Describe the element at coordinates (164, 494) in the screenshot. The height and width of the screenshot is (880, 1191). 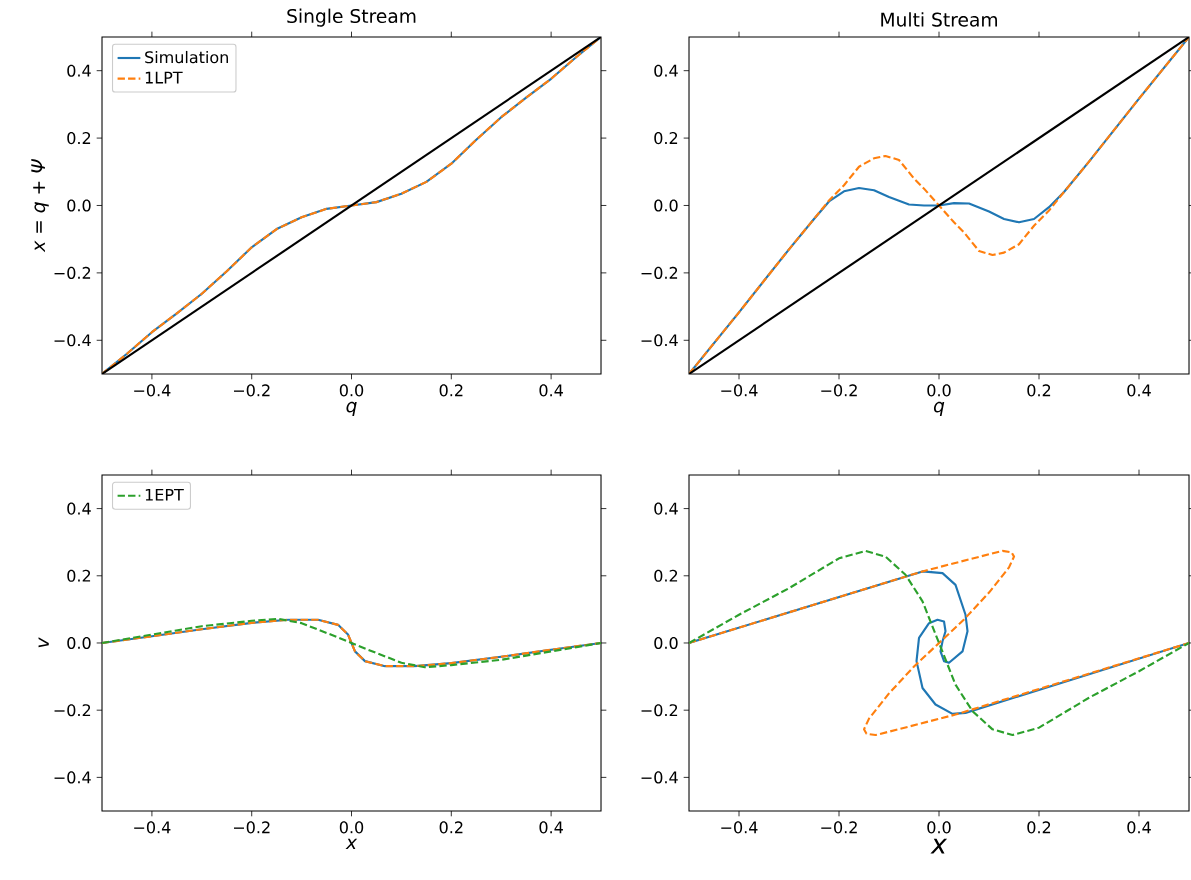
I see `legend-label: 1EPT` at that location.